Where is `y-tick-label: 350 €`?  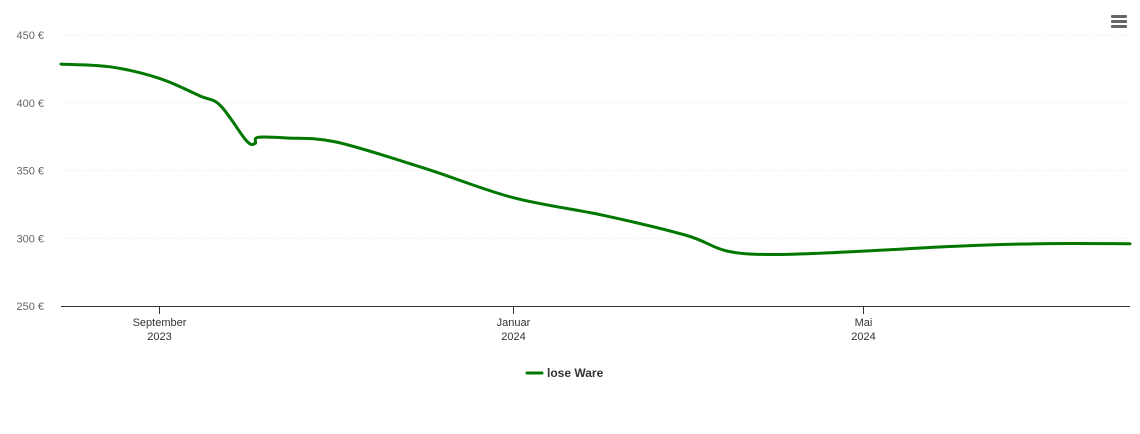
y-tick-label: 350 € is located at coordinates (30, 172).